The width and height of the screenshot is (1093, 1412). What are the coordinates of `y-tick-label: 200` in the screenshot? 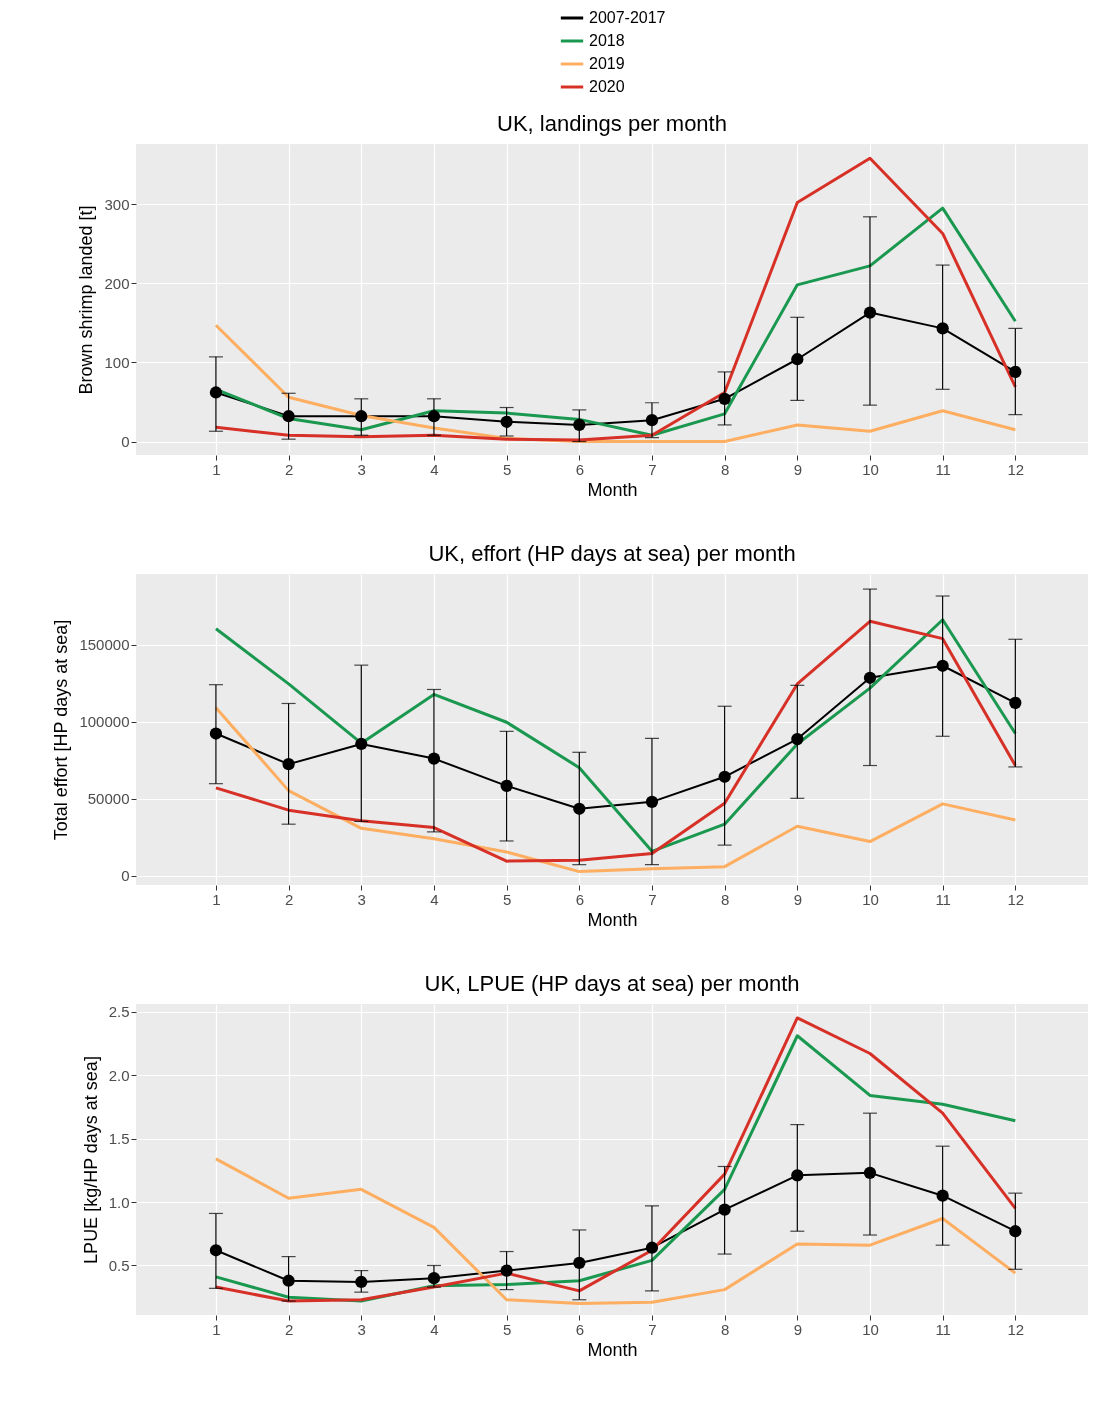 It's located at (117, 283).